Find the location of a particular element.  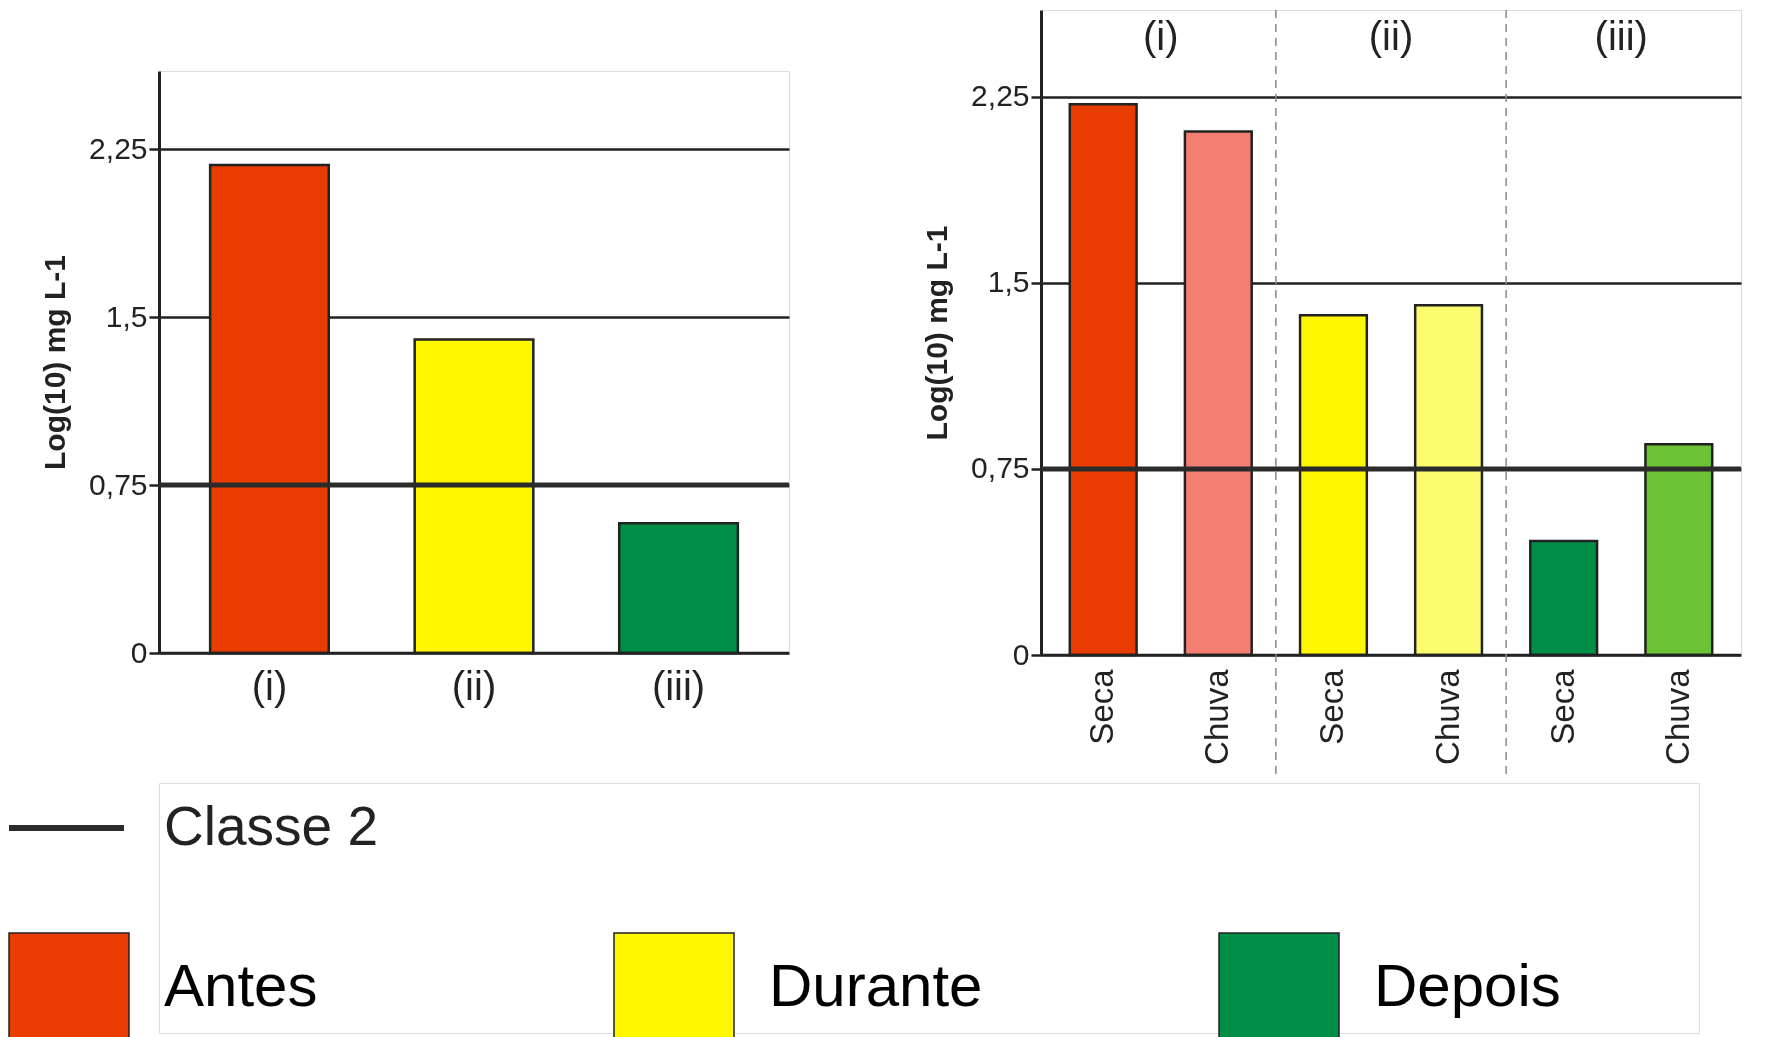

x-tick-label: (ii) is located at coordinates (474, 685).